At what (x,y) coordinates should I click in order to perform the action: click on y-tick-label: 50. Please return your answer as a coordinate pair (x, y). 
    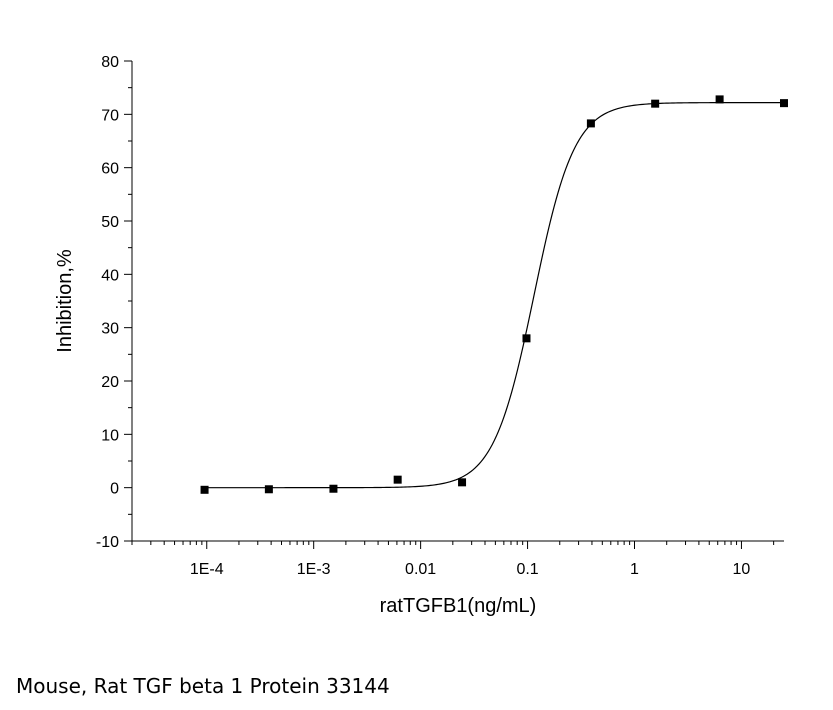
    Looking at the image, I should click on (110, 222).